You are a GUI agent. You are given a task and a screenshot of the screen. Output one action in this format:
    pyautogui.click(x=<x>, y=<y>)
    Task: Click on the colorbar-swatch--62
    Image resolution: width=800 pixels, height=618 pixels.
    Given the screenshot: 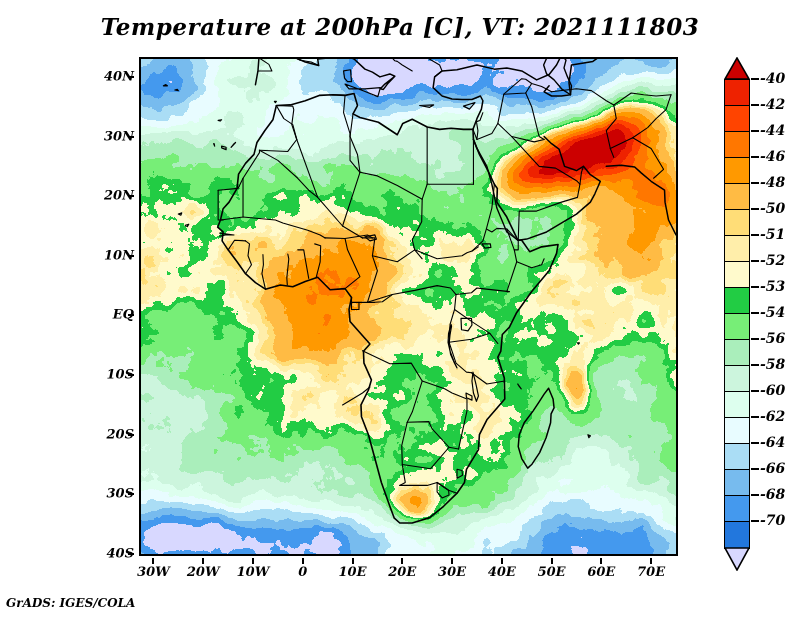 What is the action you would take?
    pyautogui.click(x=737, y=431)
    